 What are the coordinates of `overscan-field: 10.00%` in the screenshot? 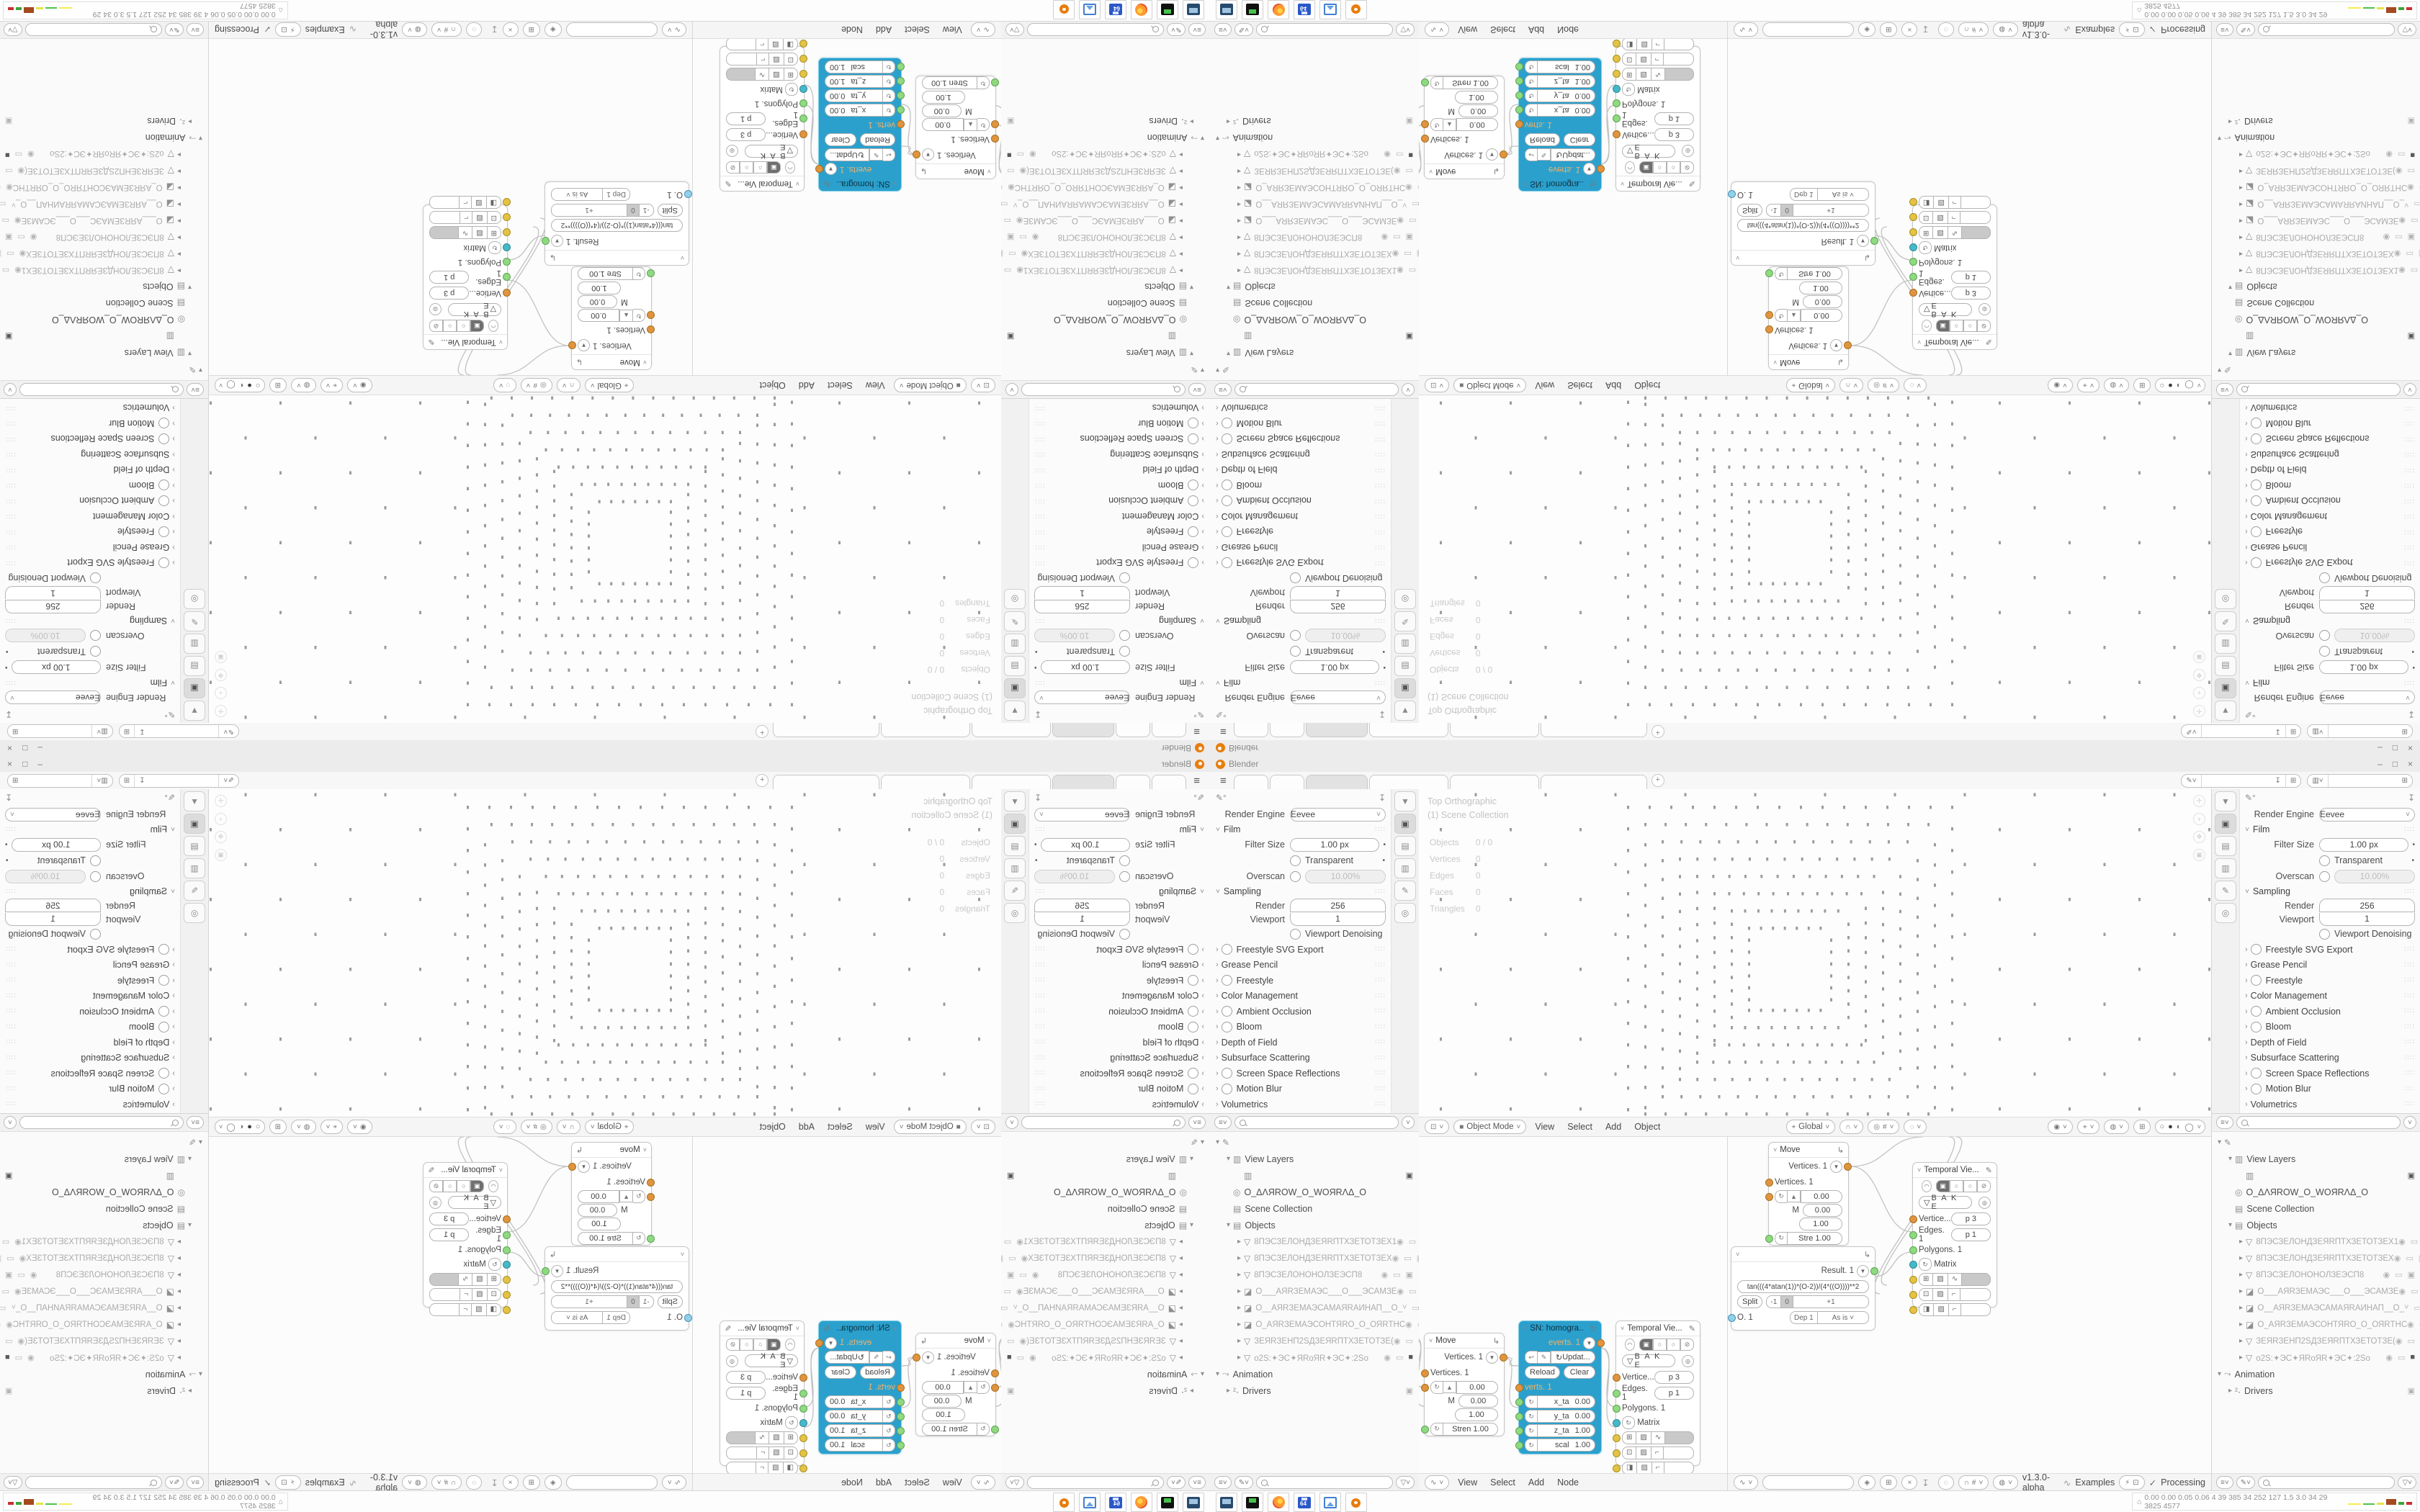 It's located at (45, 876).